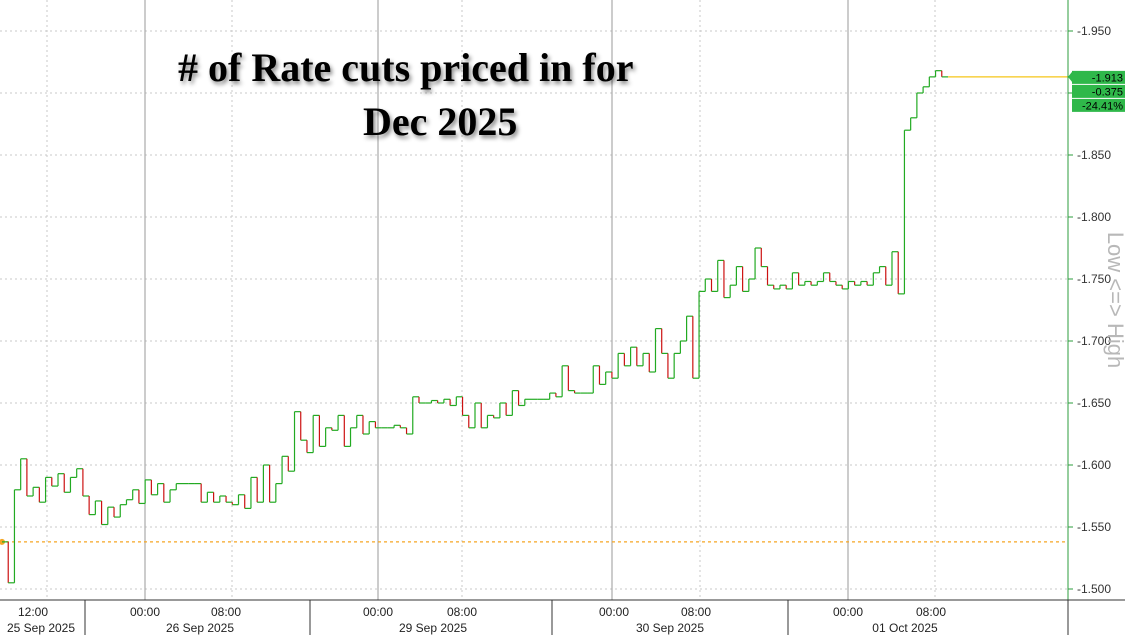  What do you see at coordinates (1070, 76) in the screenshot?
I see `last-value-pointer` at bounding box center [1070, 76].